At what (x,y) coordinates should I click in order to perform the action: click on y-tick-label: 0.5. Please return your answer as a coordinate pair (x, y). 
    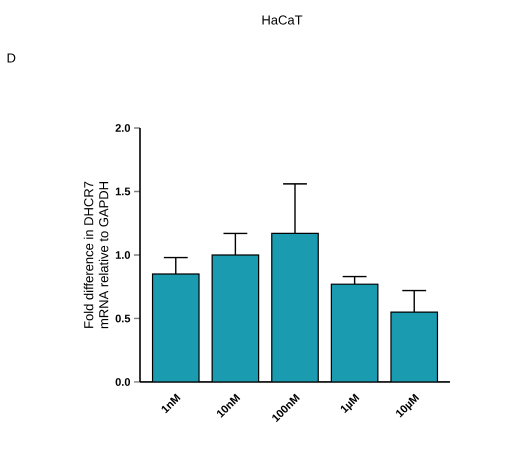
    Looking at the image, I should click on (123, 318).